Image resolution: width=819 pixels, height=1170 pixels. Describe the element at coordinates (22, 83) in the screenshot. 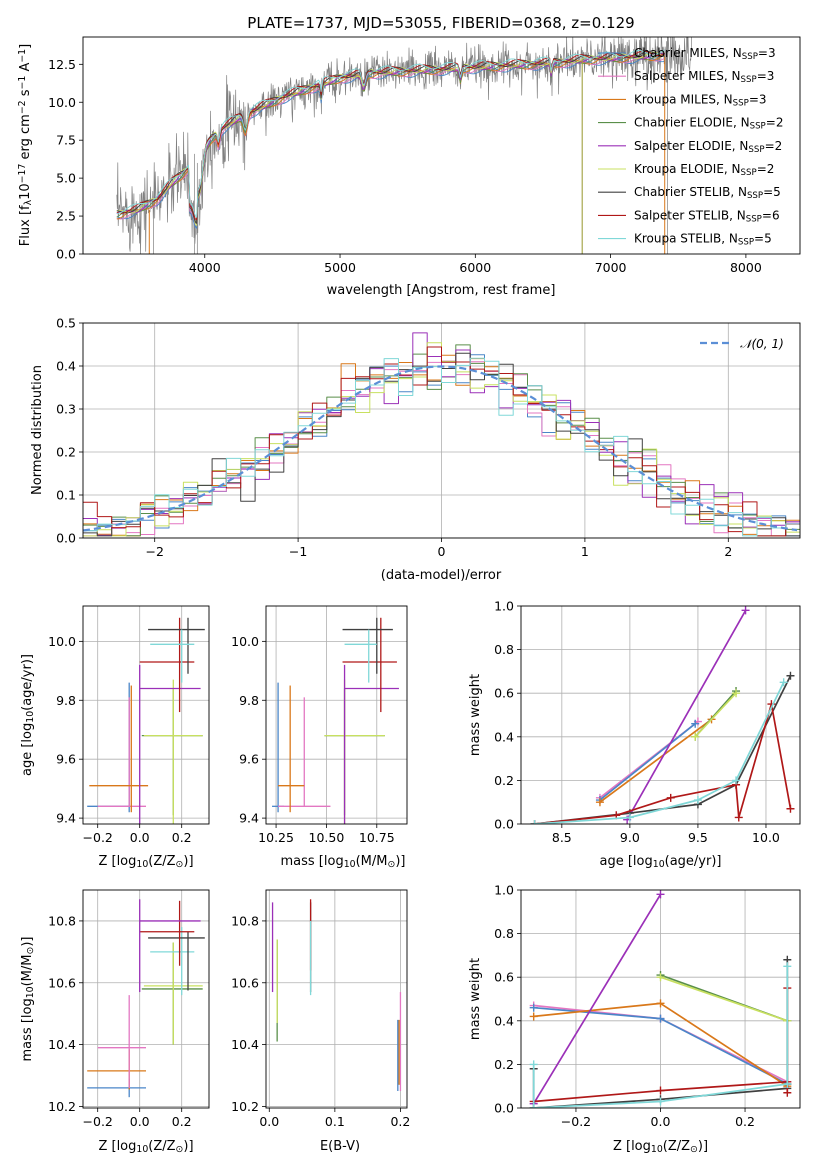

I see `y-label-part: −1` at that location.